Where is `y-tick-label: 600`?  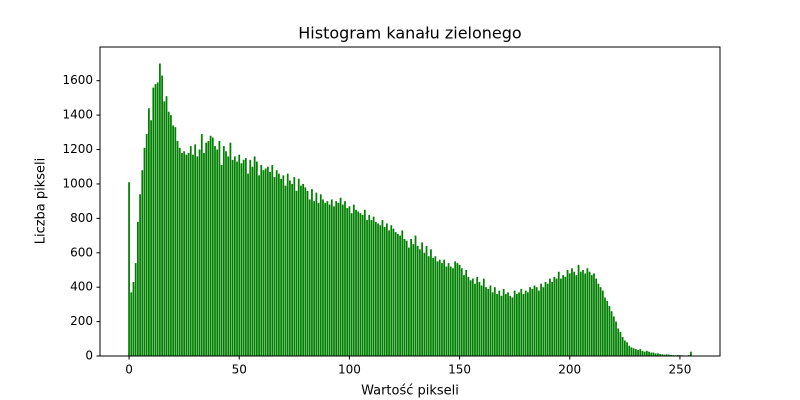 y-tick-label: 600 is located at coordinates (81, 252).